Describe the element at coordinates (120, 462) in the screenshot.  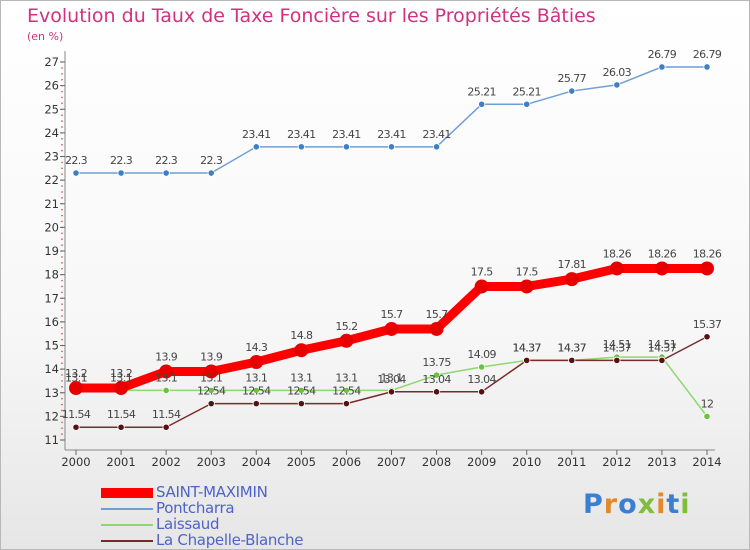
I see `x-tick-label: 2001` at that location.